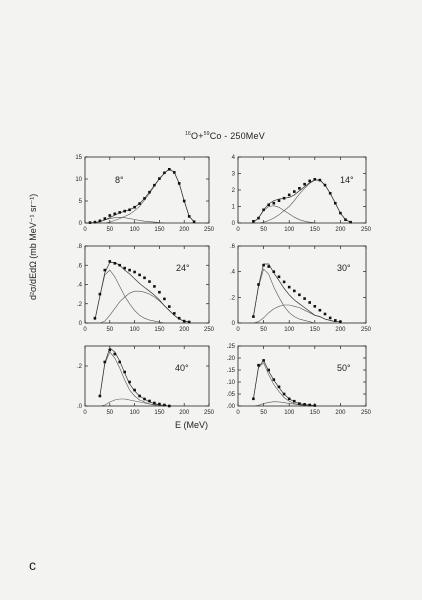 This screenshot has height=600, width=422. What do you see at coordinates (215, 136) in the screenshot?
I see `title-sym-b: Co` at bounding box center [215, 136].